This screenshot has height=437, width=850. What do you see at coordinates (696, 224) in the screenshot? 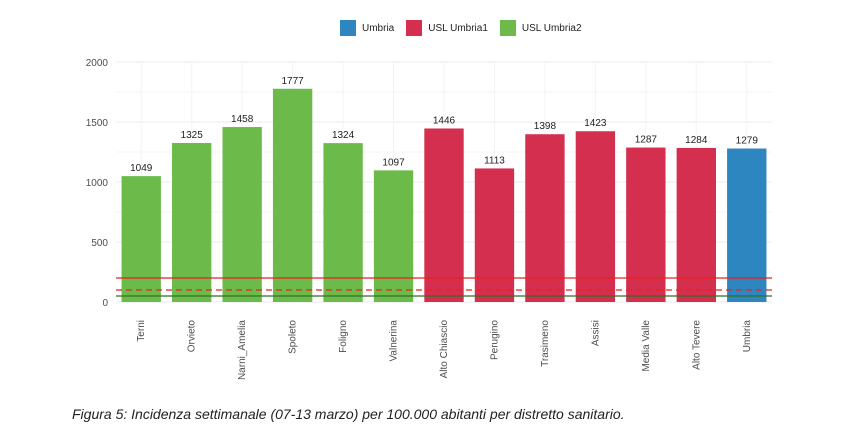
I see `bar-alto-tevere` at bounding box center [696, 224].